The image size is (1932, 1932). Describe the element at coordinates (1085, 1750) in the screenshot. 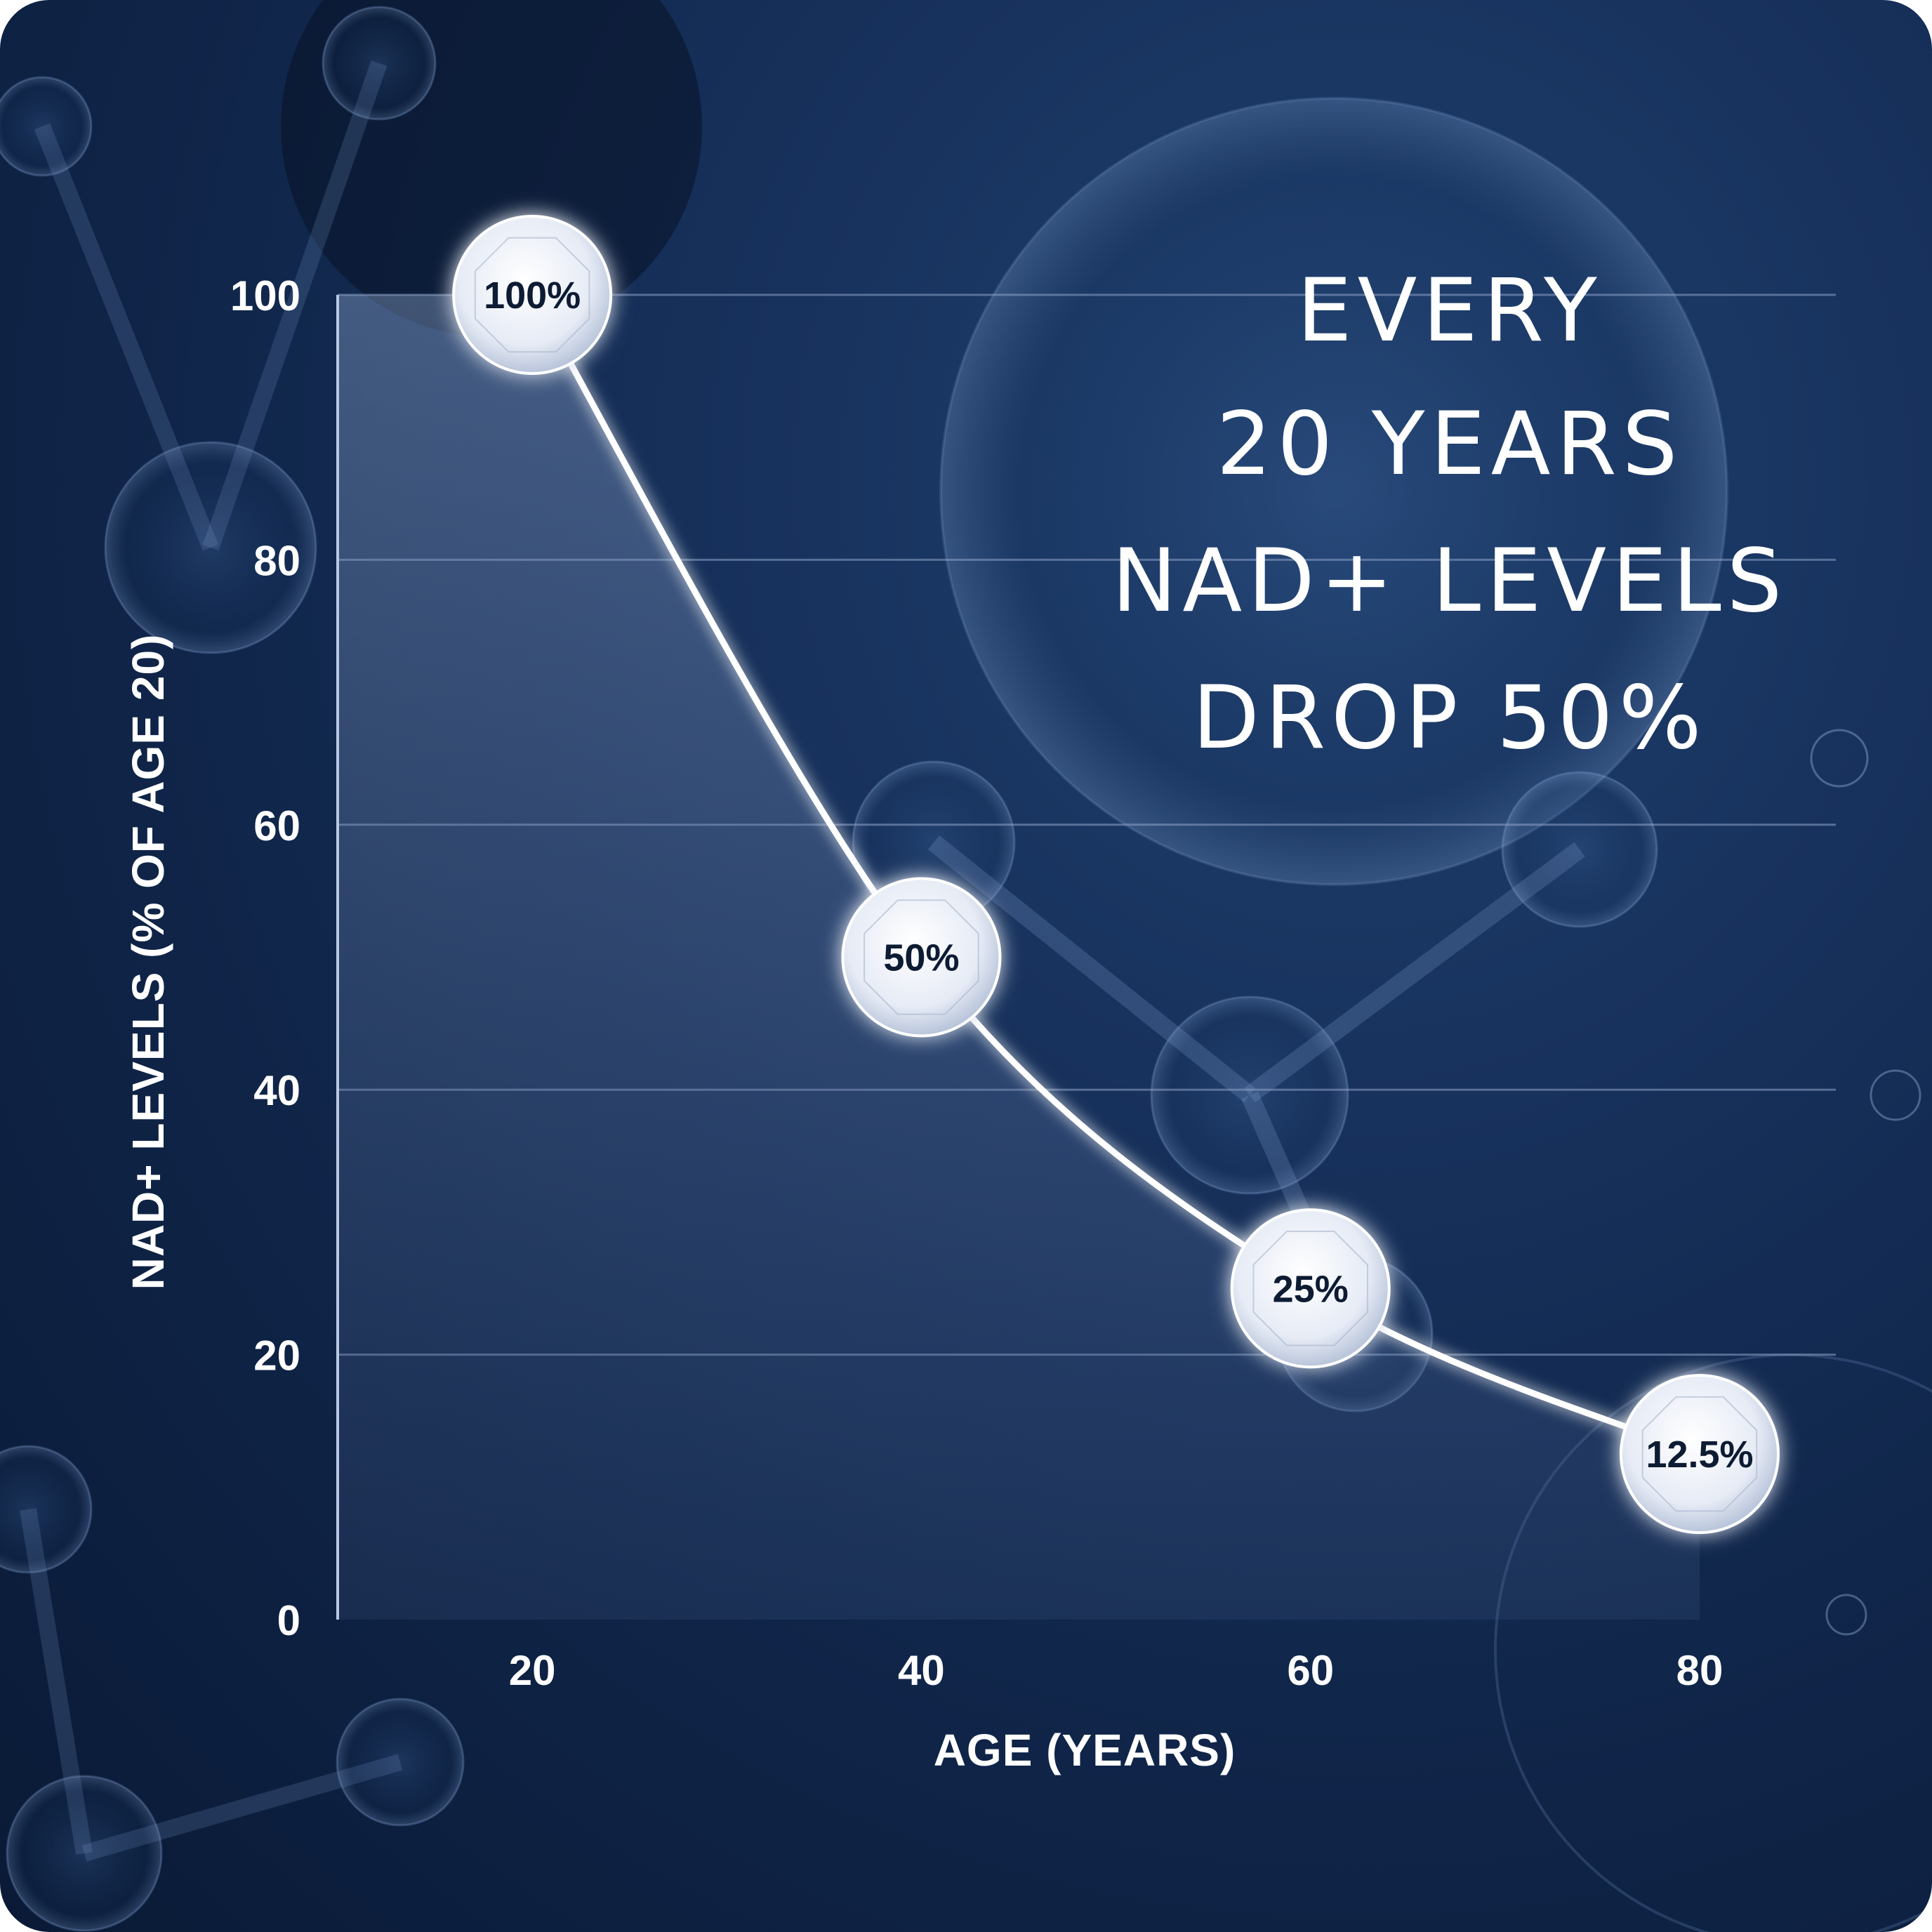

I see `x-axis-label: AGE (YEARS)` at that location.